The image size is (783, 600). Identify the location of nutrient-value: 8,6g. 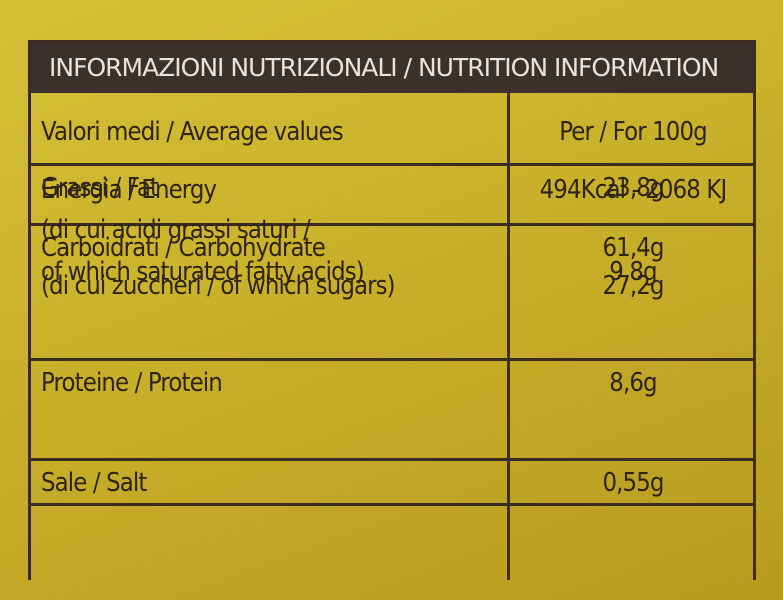
(633, 383).